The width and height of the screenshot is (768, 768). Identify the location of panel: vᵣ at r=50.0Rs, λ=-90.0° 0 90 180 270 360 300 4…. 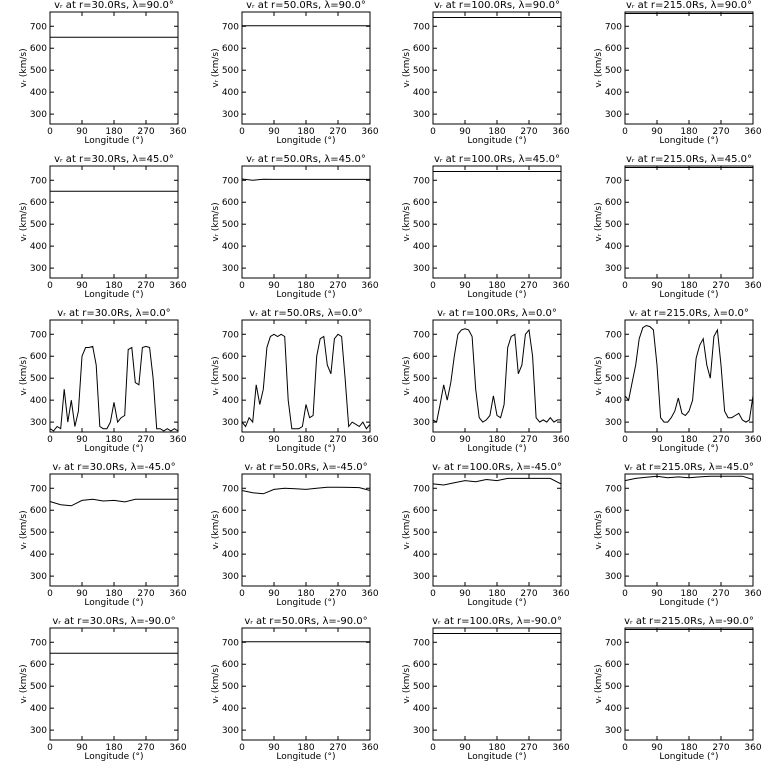
(295, 689).